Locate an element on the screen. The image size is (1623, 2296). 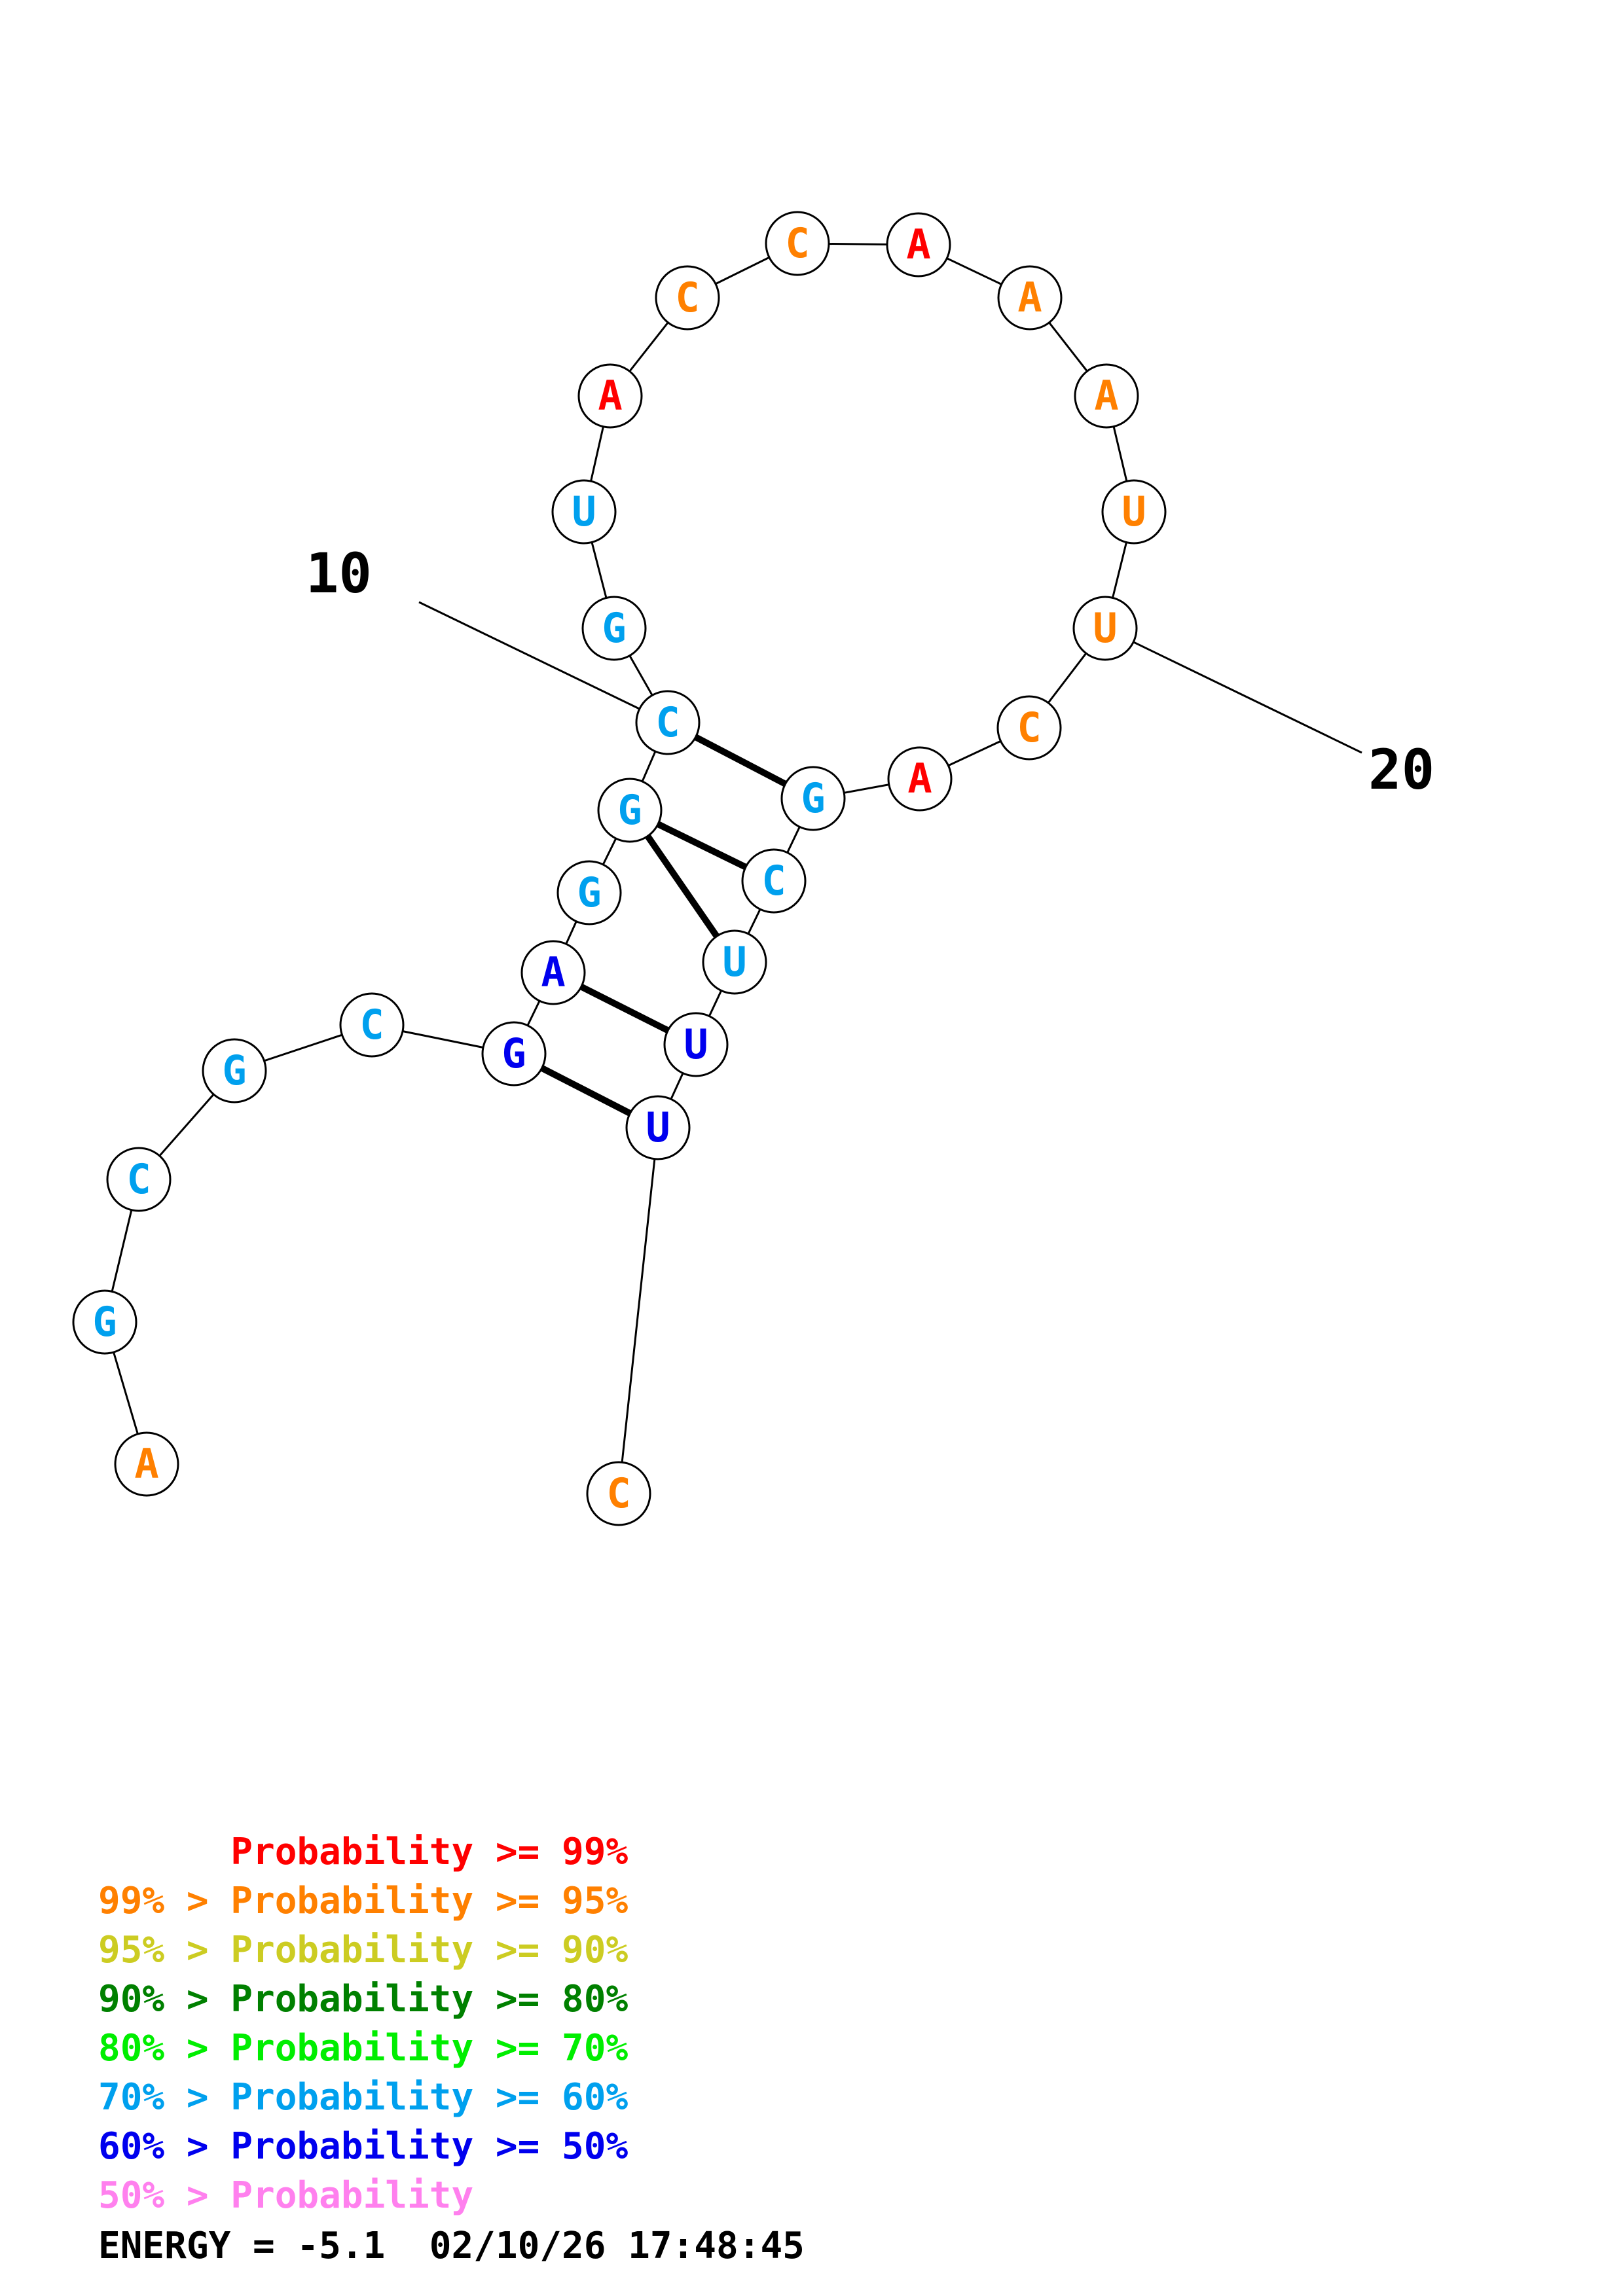
energy-line: ENERGY = -5.1 02/10/26 17:48:45 is located at coordinates (451, 2246).